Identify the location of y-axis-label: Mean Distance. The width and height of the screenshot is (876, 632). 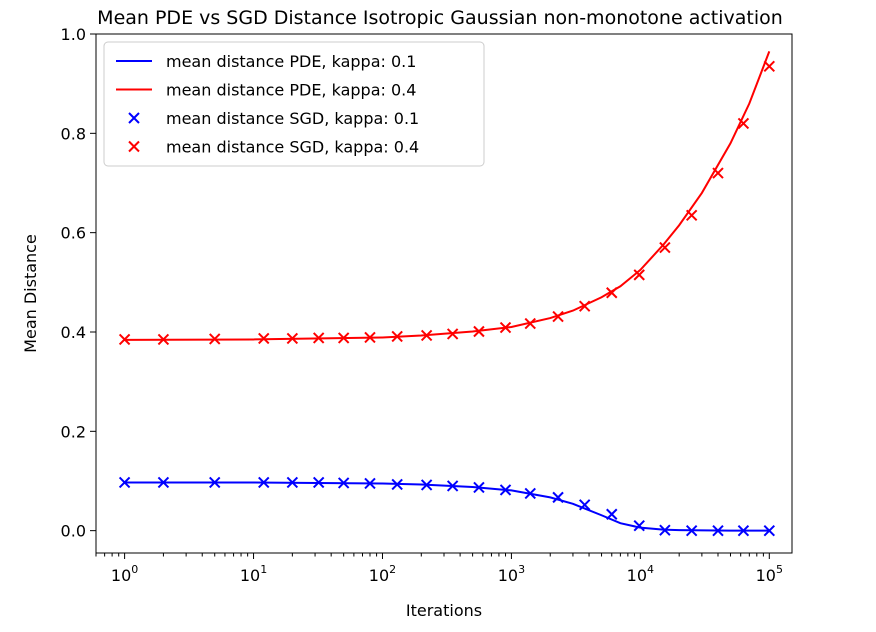
(30, 293).